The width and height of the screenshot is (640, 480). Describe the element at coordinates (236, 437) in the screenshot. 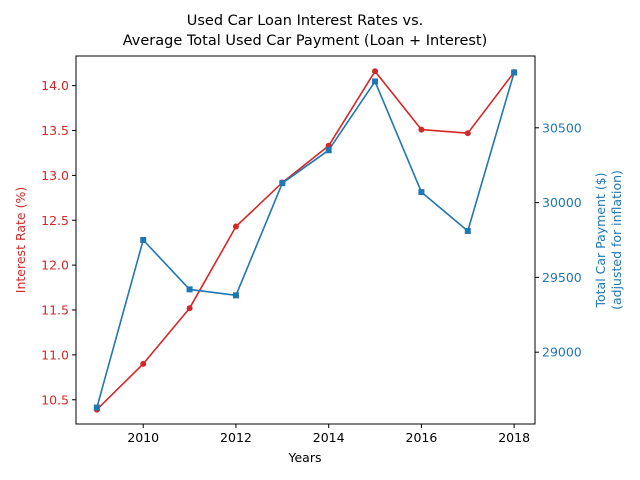

I see `x-tick-label: 2012` at that location.